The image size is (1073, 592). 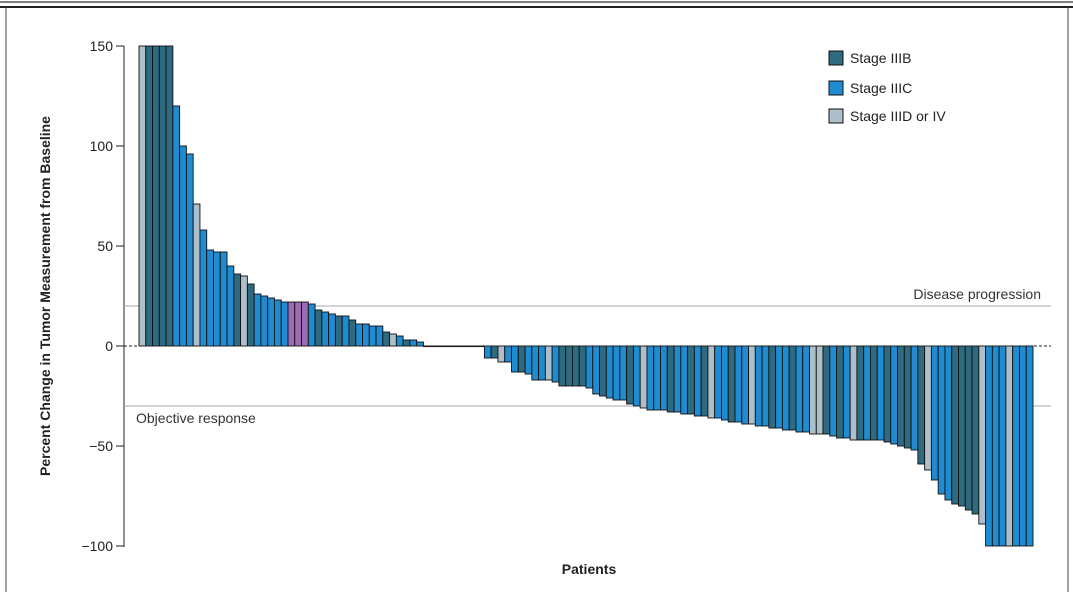 What do you see at coordinates (105, 246) in the screenshot?
I see `y-tick-label: 50` at bounding box center [105, 246].